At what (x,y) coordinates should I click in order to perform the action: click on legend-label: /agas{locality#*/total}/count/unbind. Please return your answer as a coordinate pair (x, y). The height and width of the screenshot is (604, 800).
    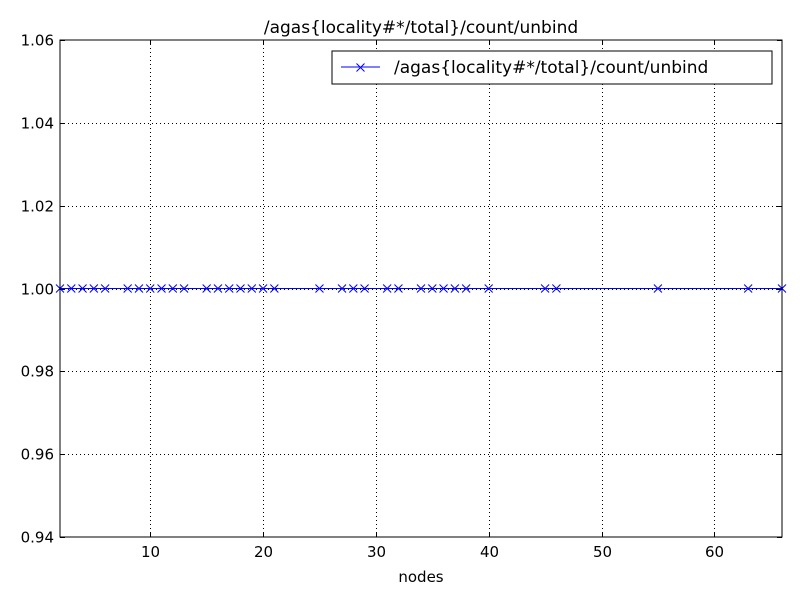
    Looking at the image, I should click on (551, 68).